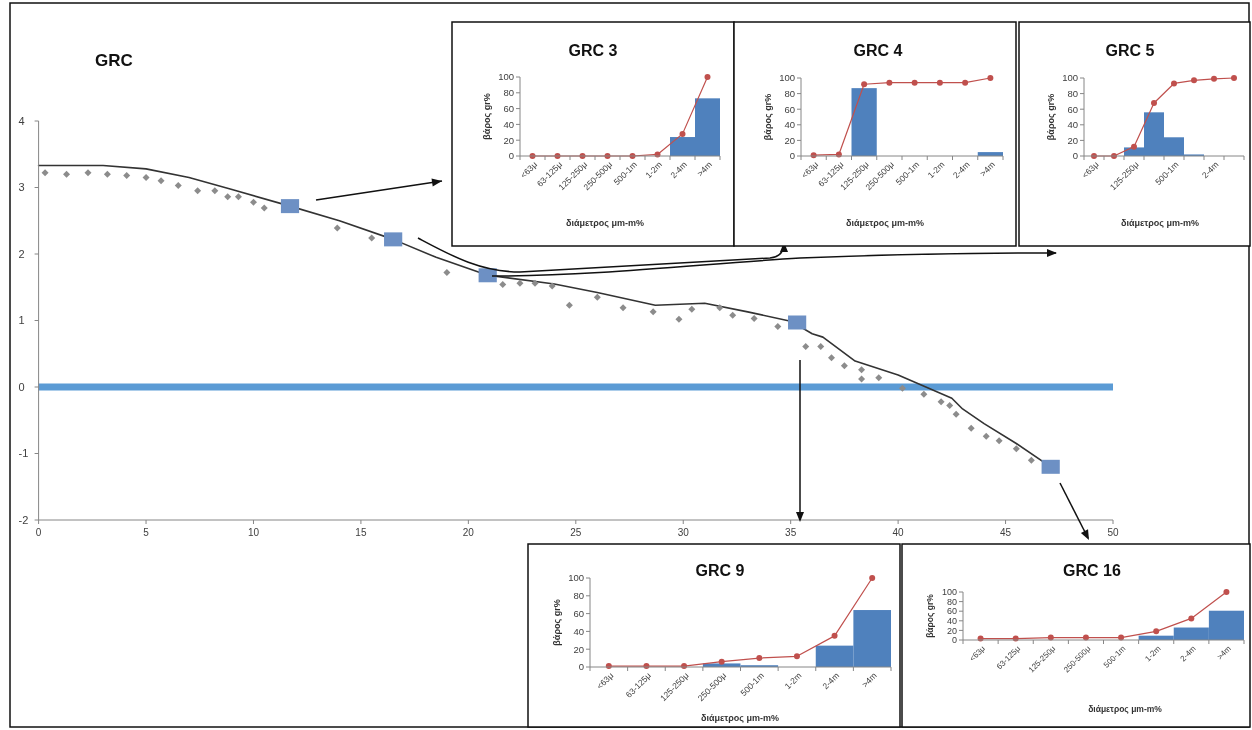 This screenshot has height=730, width=1252. I want to click on x-tick-label: 50, so click(1113, 532).